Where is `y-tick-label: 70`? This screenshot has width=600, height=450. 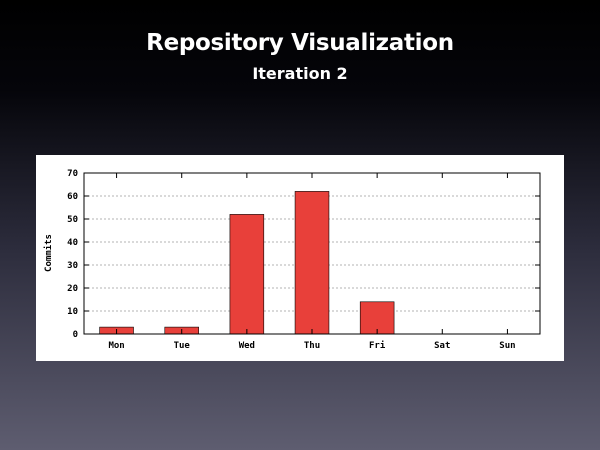
y-tick-label: 70 is located at coordinates (72, 174).